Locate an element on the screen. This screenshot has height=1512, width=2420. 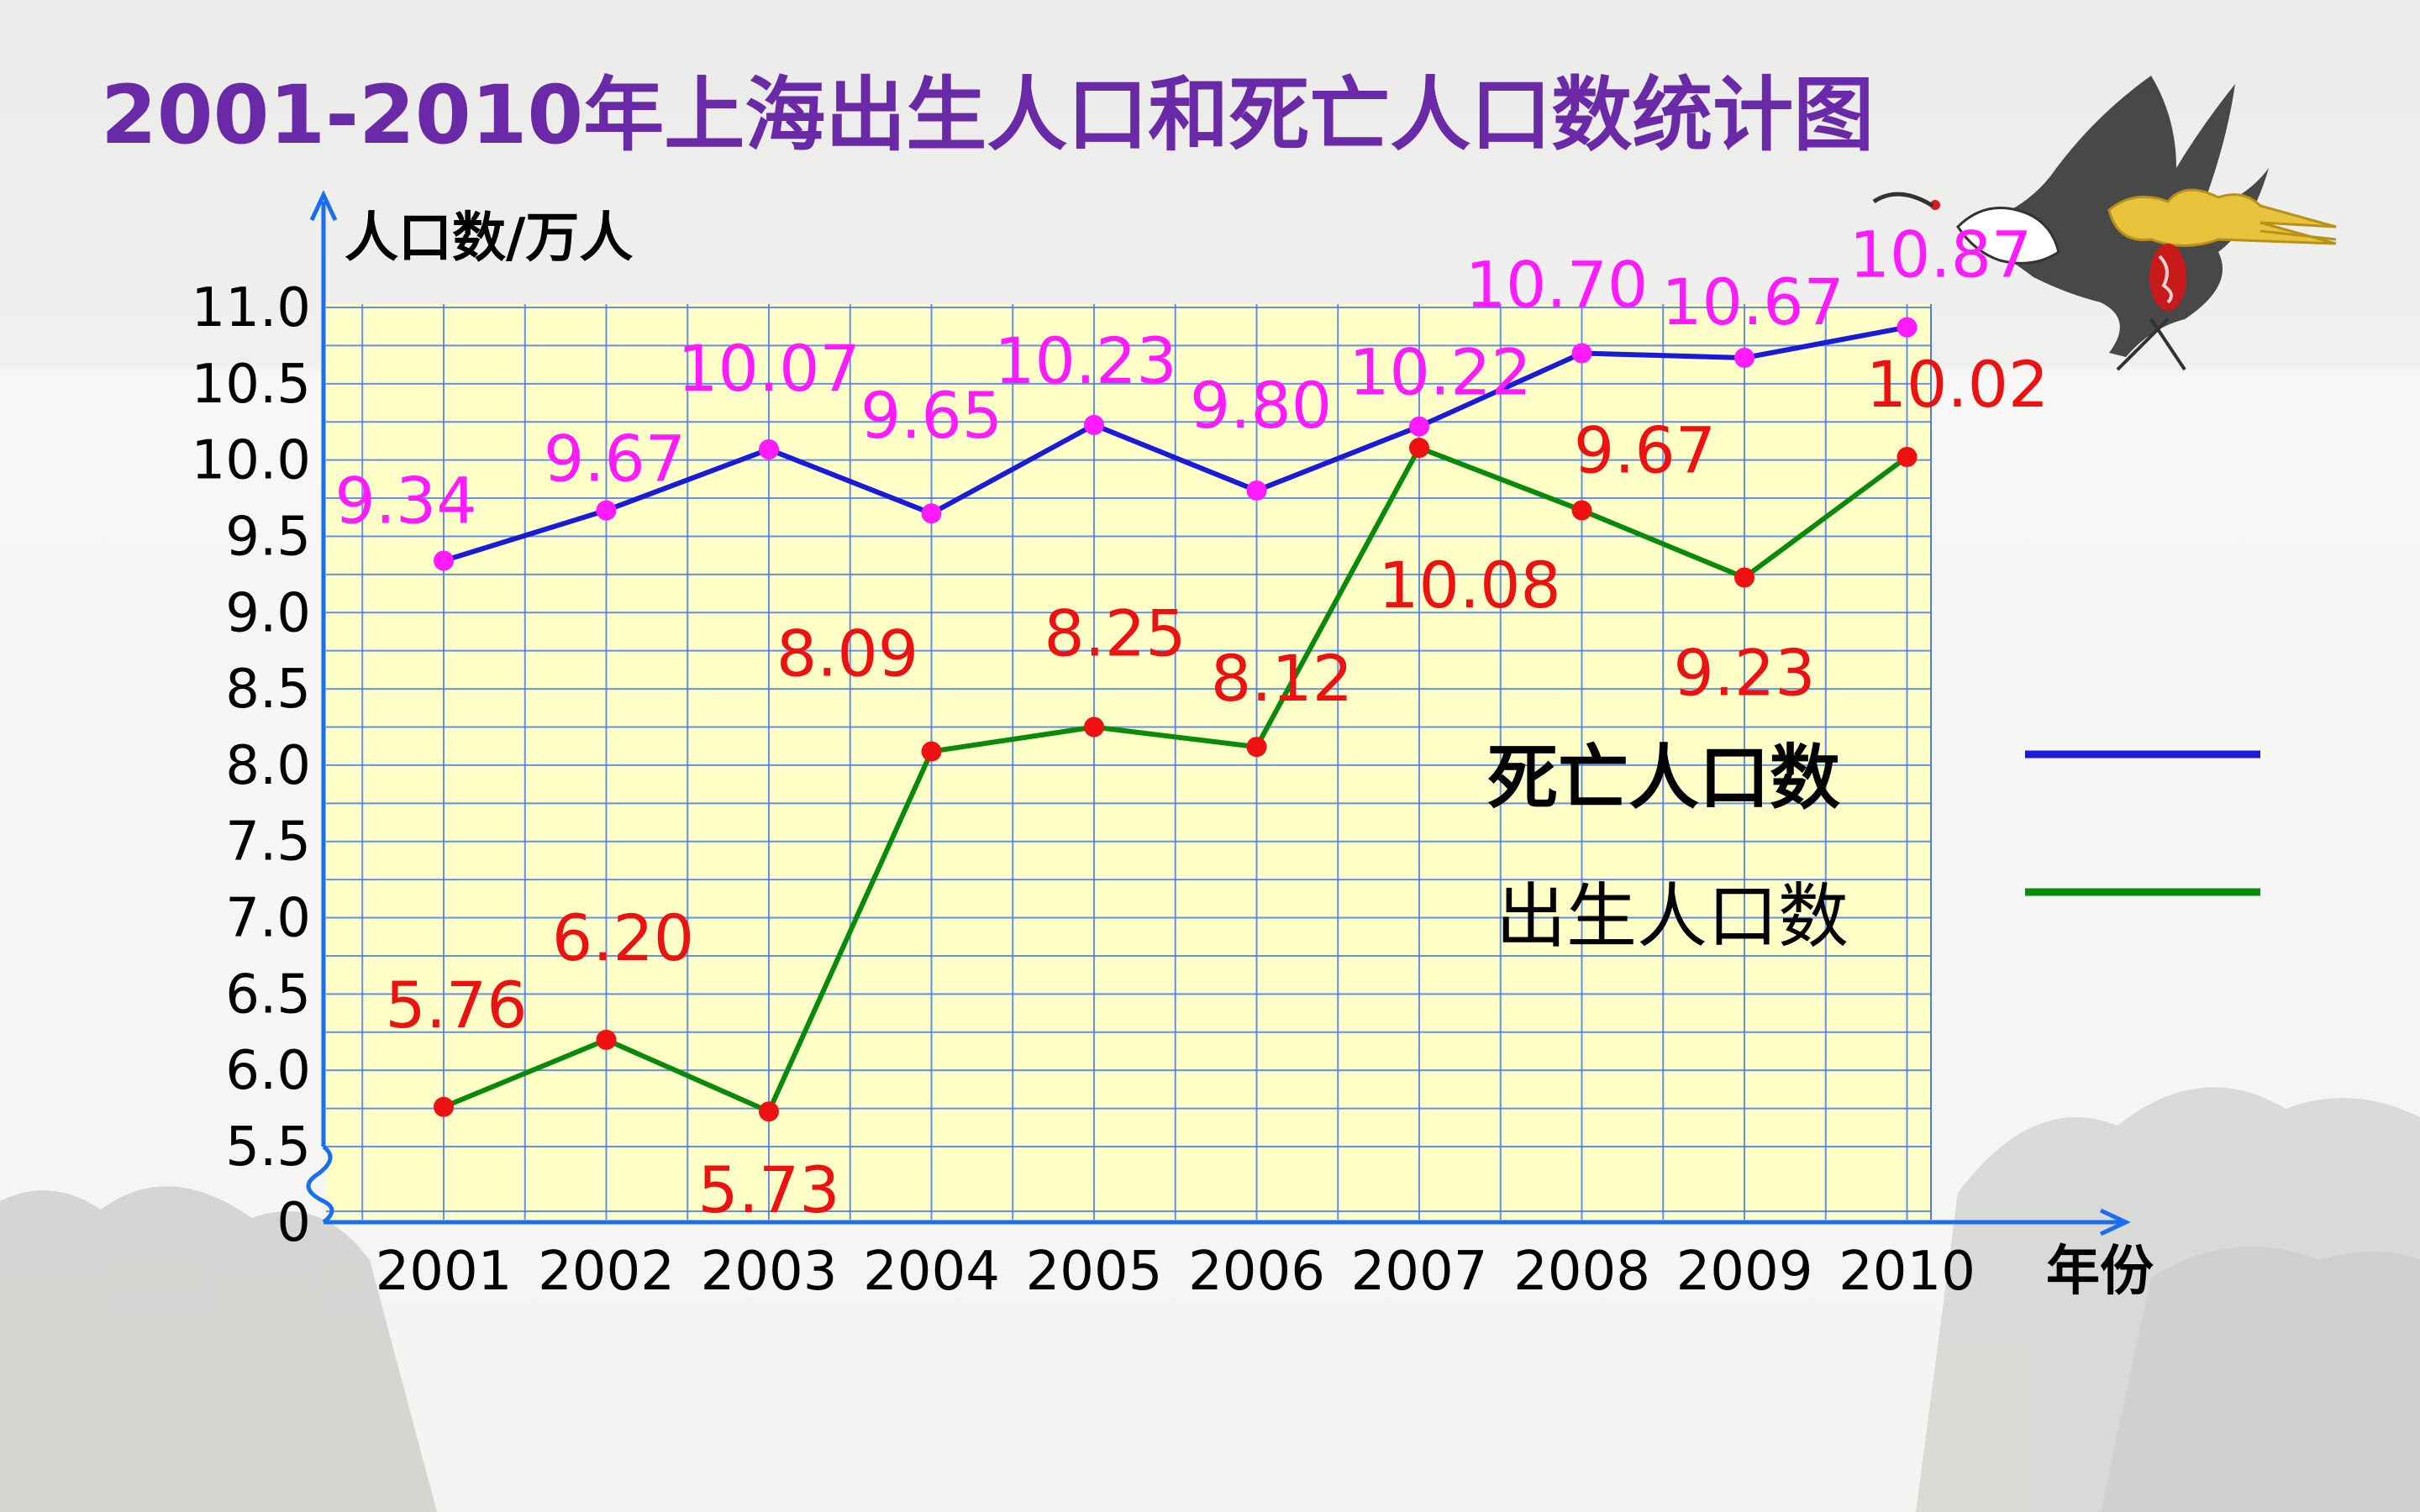
x-tick-label: 2004 is located at coordinates (931, 1272).